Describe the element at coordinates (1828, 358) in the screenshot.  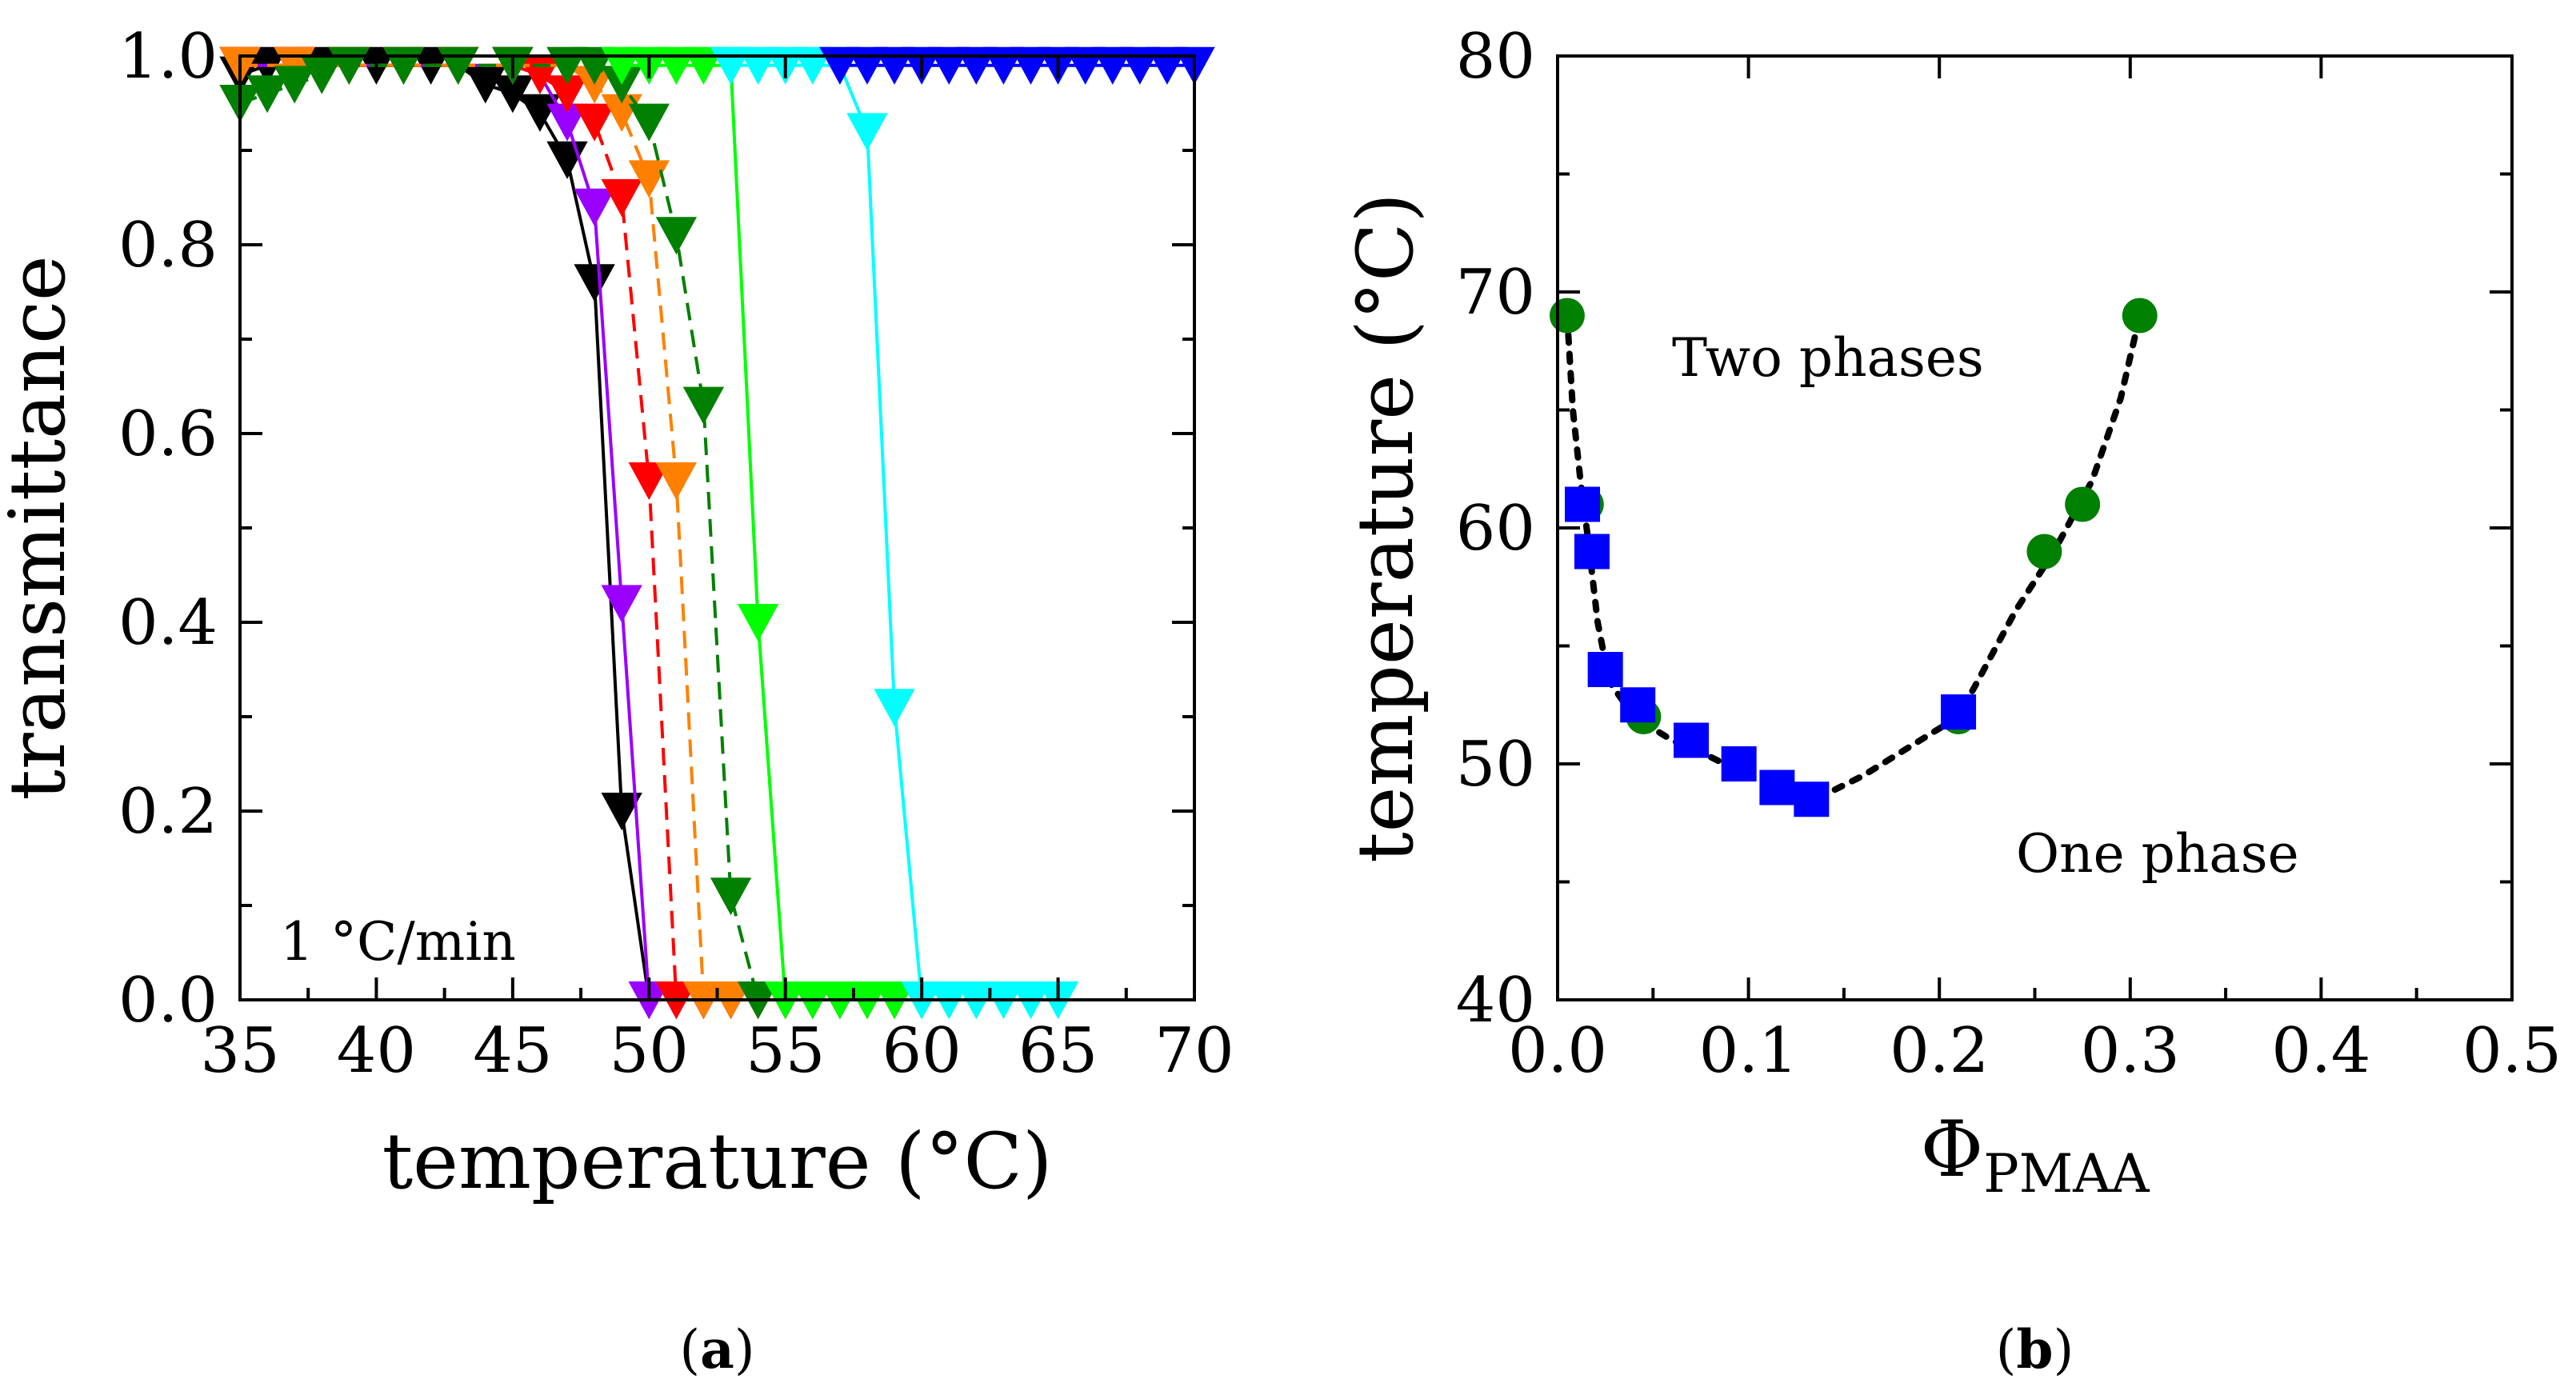
I see `panel-b-annotation-two-phases: Two phases` at that location.